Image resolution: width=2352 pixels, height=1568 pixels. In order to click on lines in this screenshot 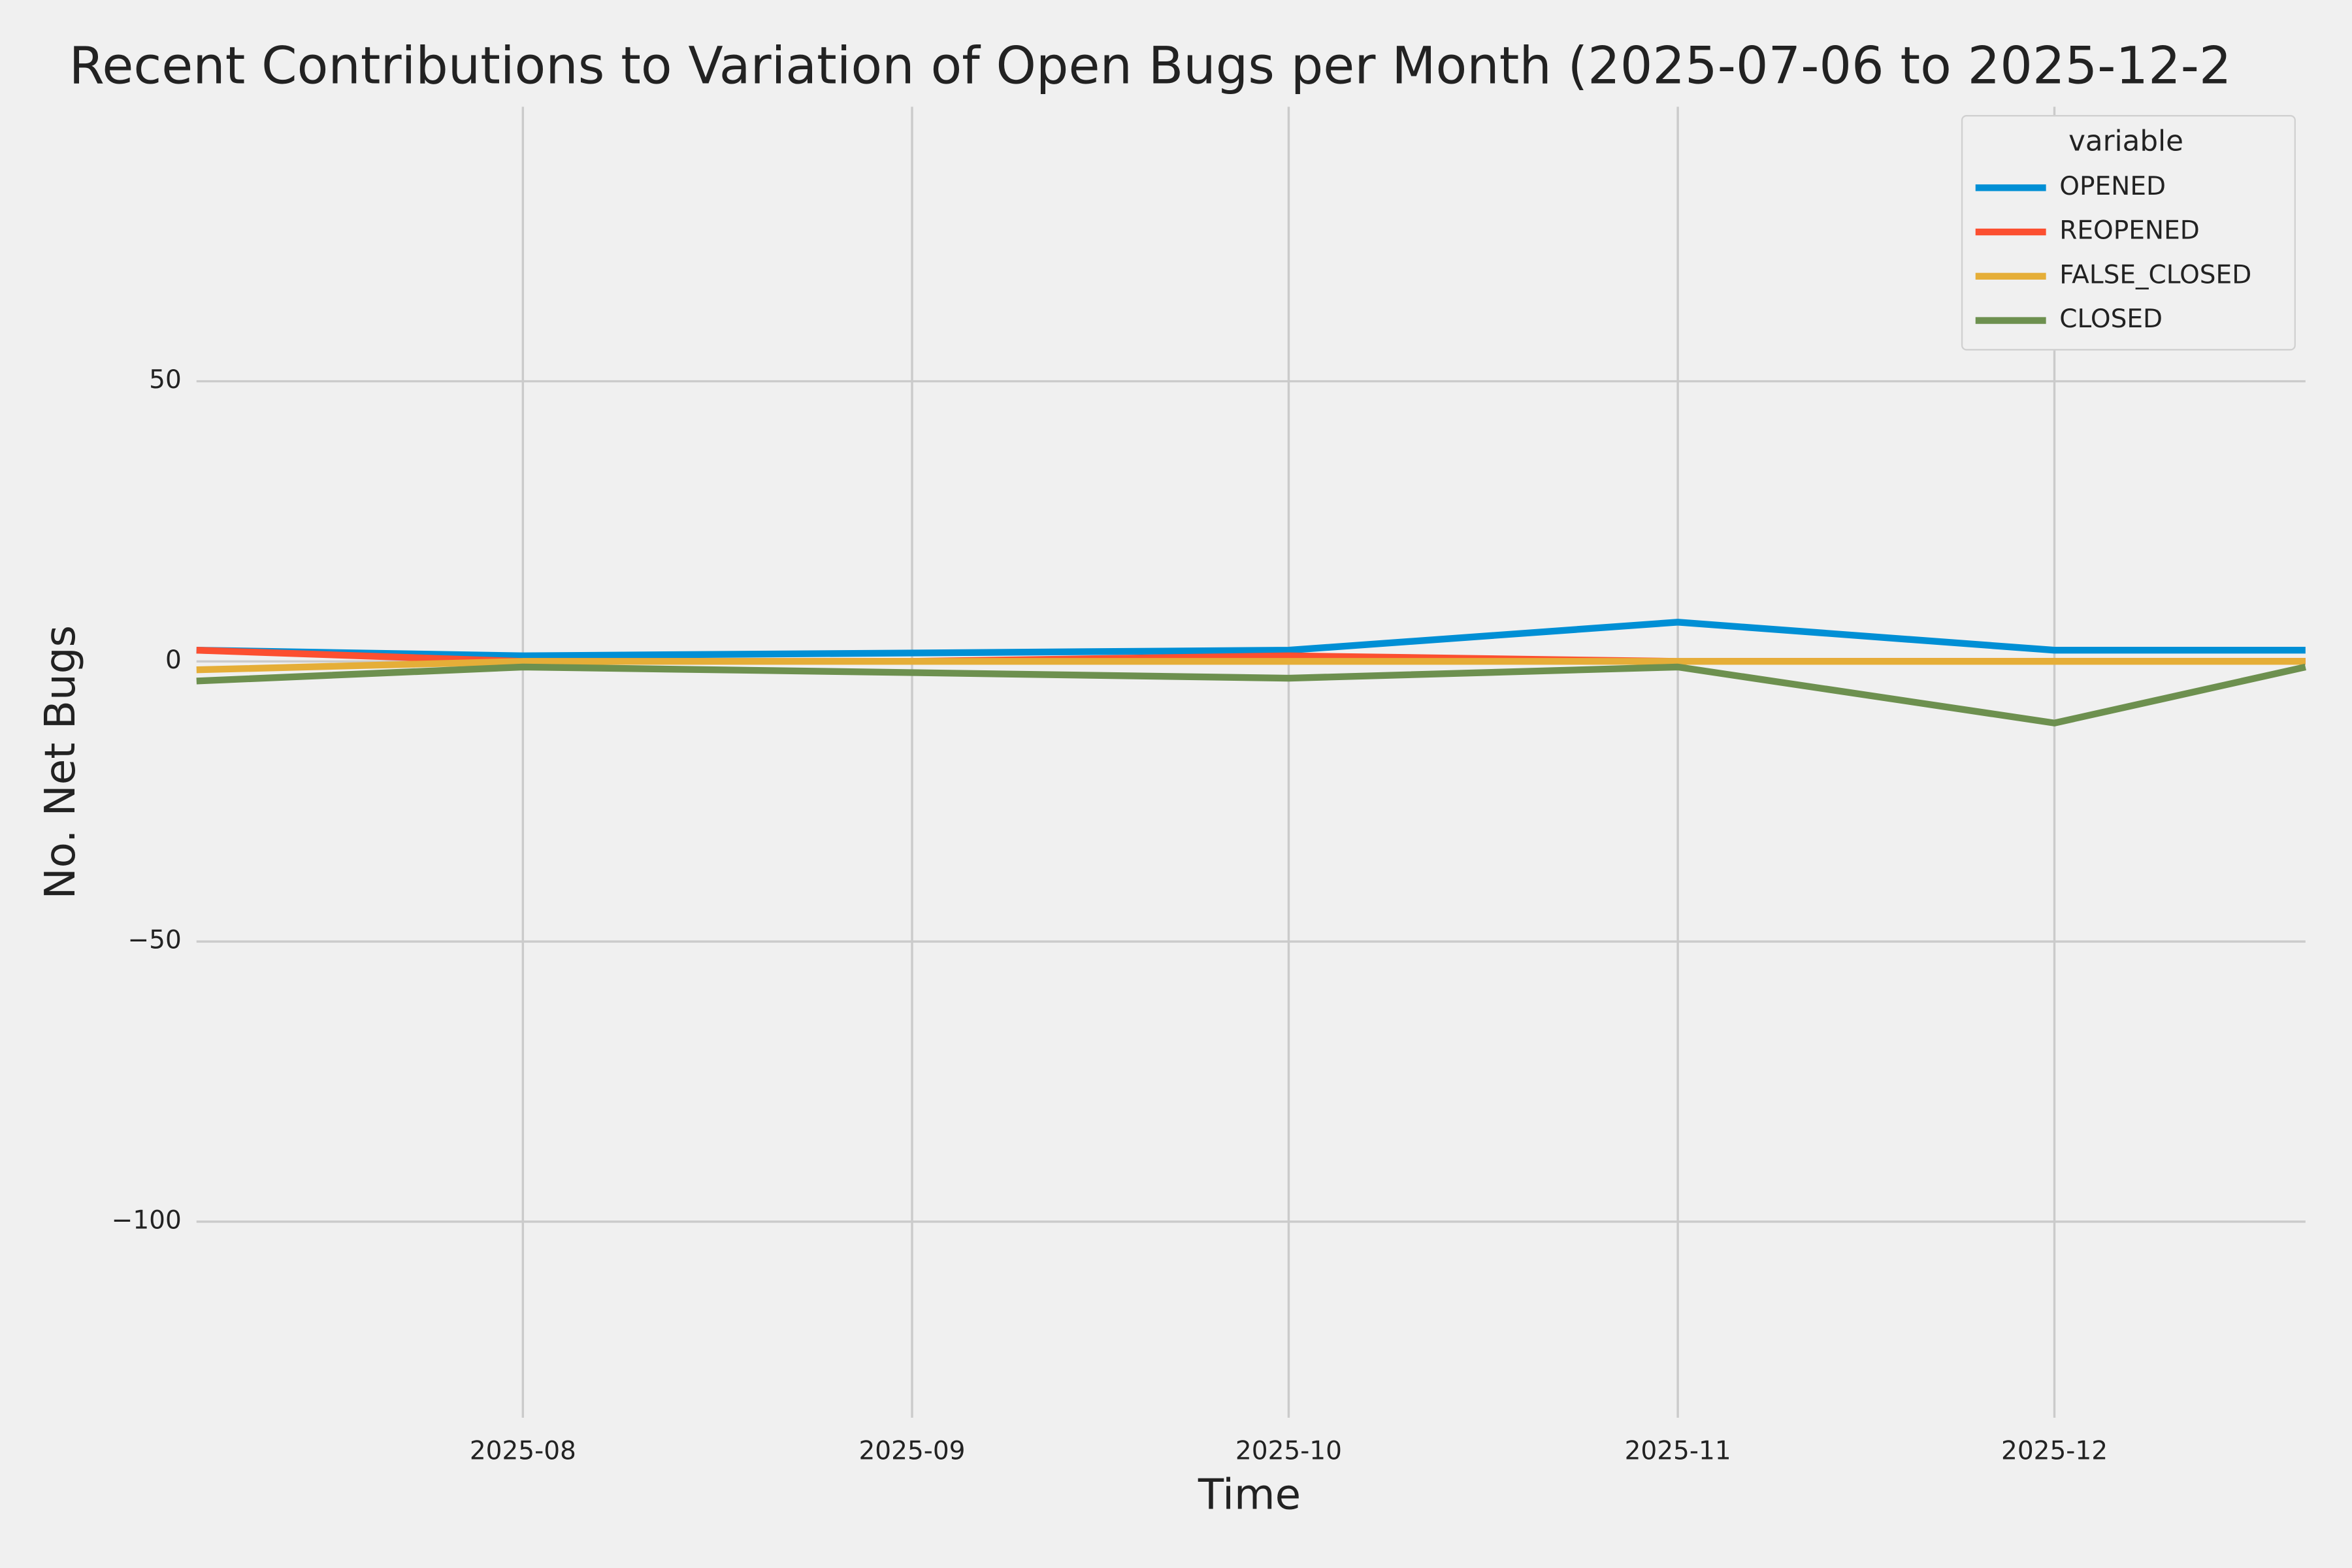, I will do `click(1251, 673)`.